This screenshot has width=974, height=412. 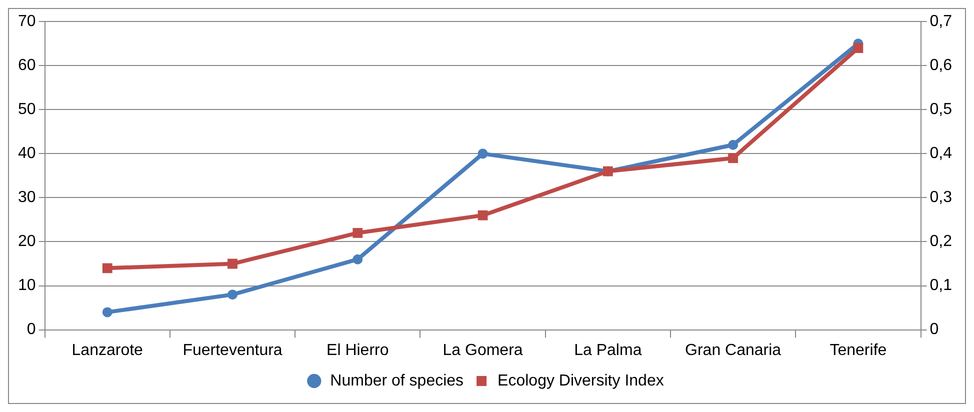 I want to click on y-tick-label: 0, so click(x=31, y=329).